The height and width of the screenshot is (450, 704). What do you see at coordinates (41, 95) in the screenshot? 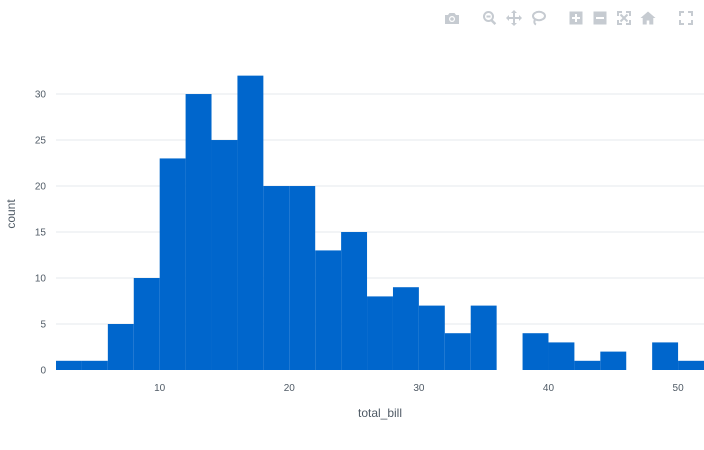
I see `y-tick-label: 30` at bounding box center [41, 95].